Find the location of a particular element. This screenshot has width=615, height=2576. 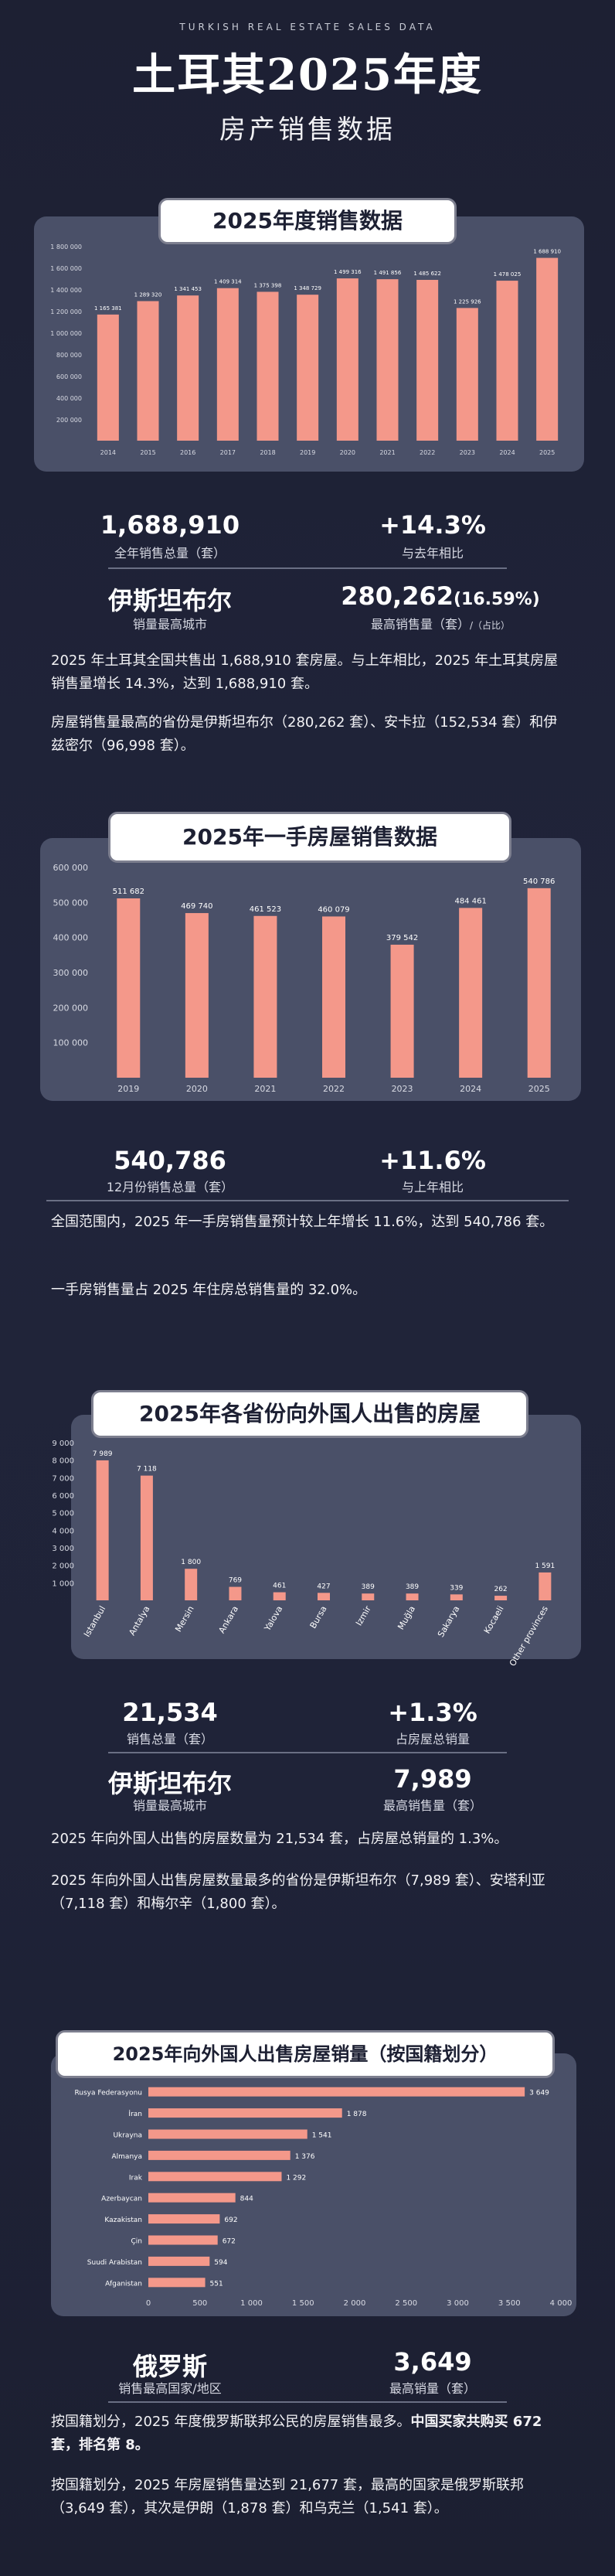

bar-value-label: 1 878 is located at coordinates (357, 2114).